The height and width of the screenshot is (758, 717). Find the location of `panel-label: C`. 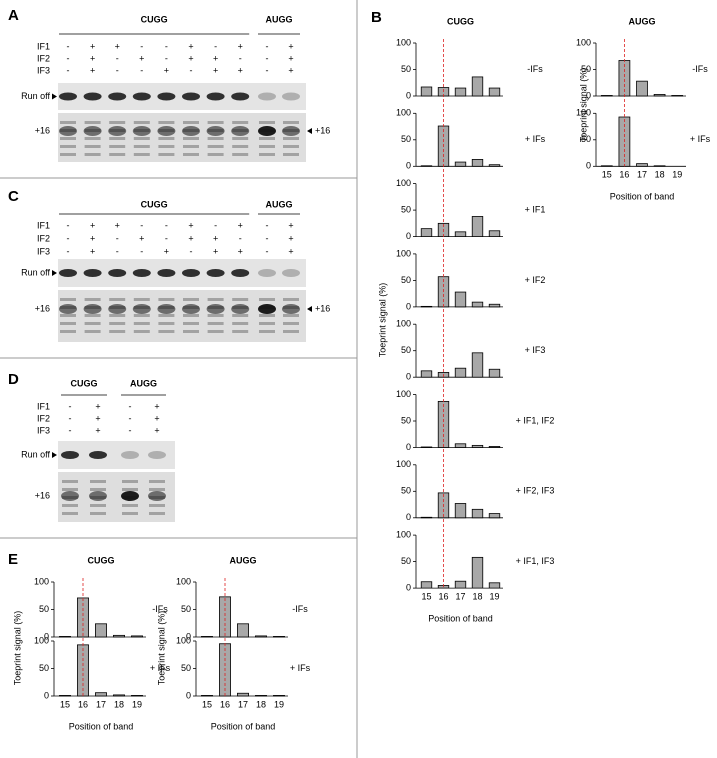

panel-label: C is located at coordinates (13, 196).